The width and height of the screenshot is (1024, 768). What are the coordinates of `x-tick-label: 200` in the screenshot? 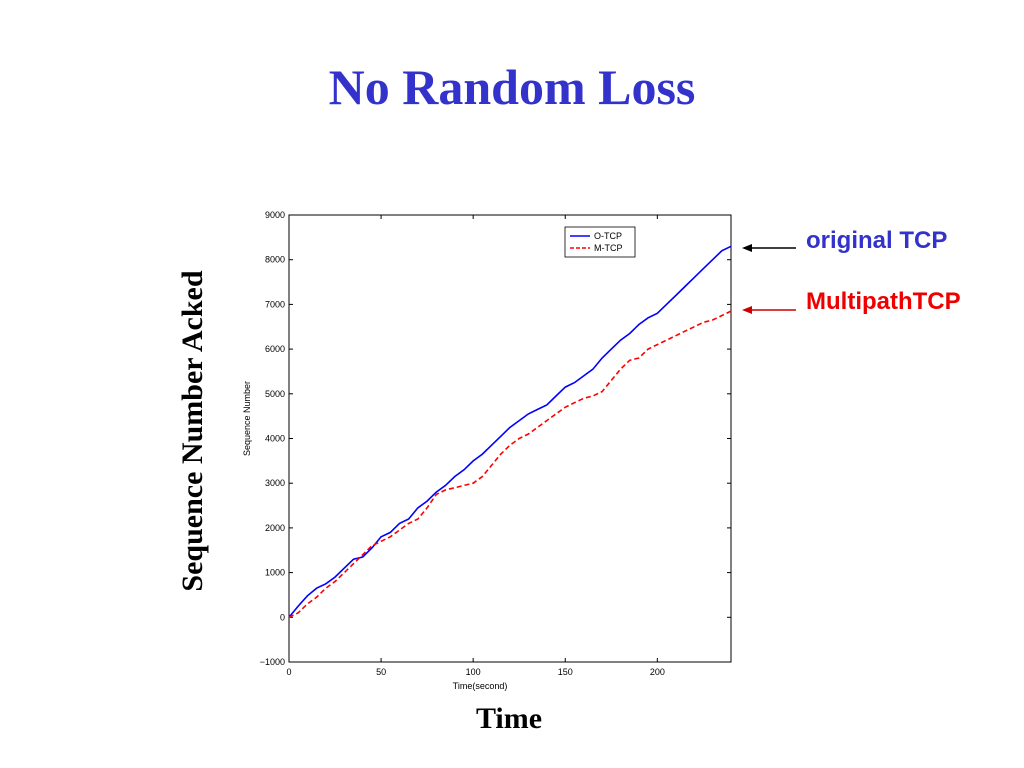 It's located at (657, 672).